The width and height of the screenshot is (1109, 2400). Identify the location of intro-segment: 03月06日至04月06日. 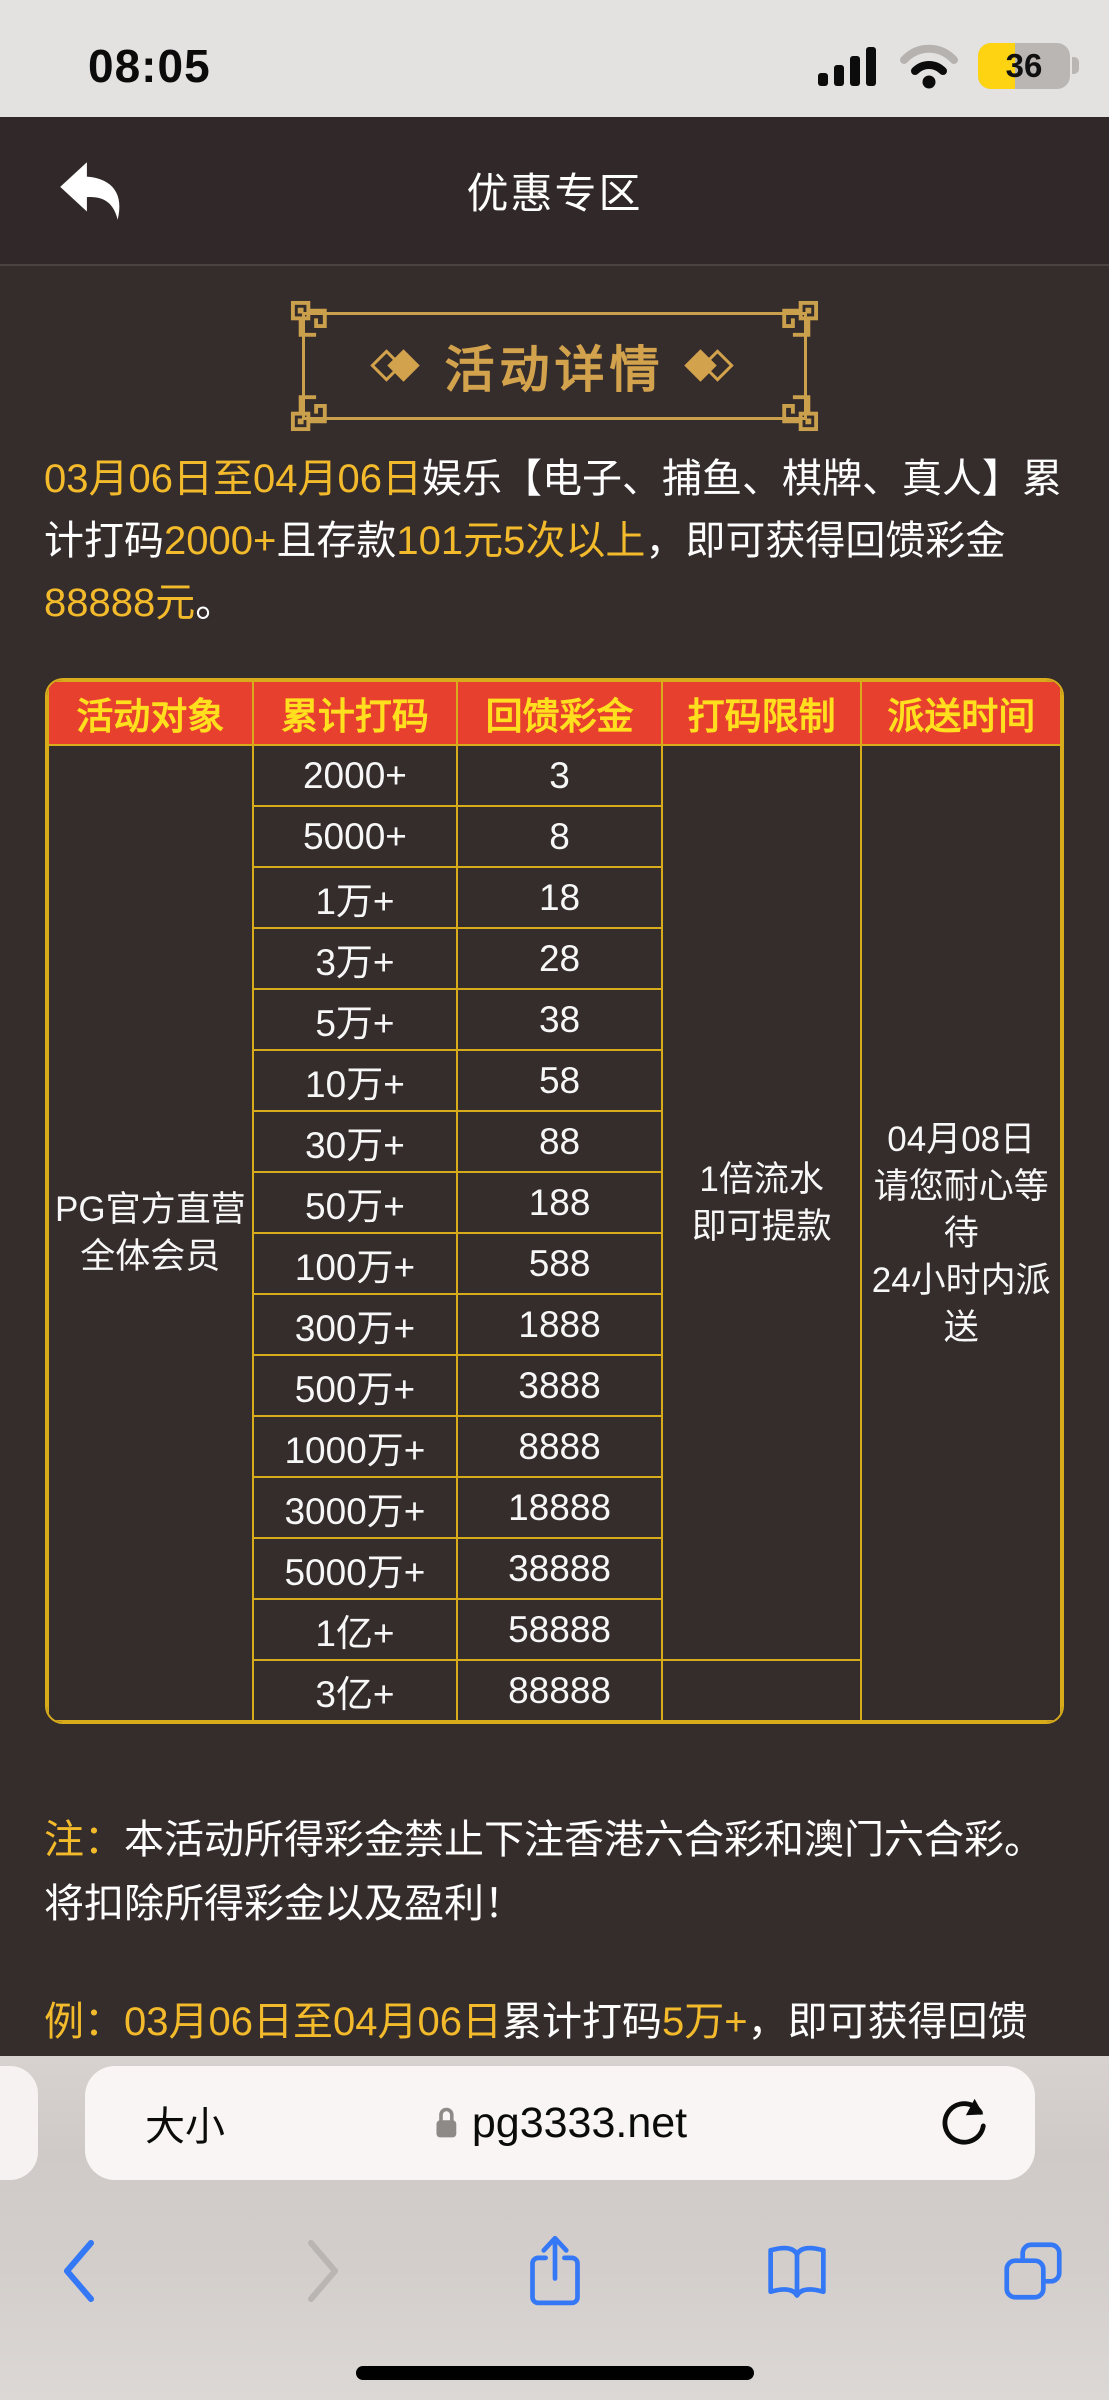
(233, 479).